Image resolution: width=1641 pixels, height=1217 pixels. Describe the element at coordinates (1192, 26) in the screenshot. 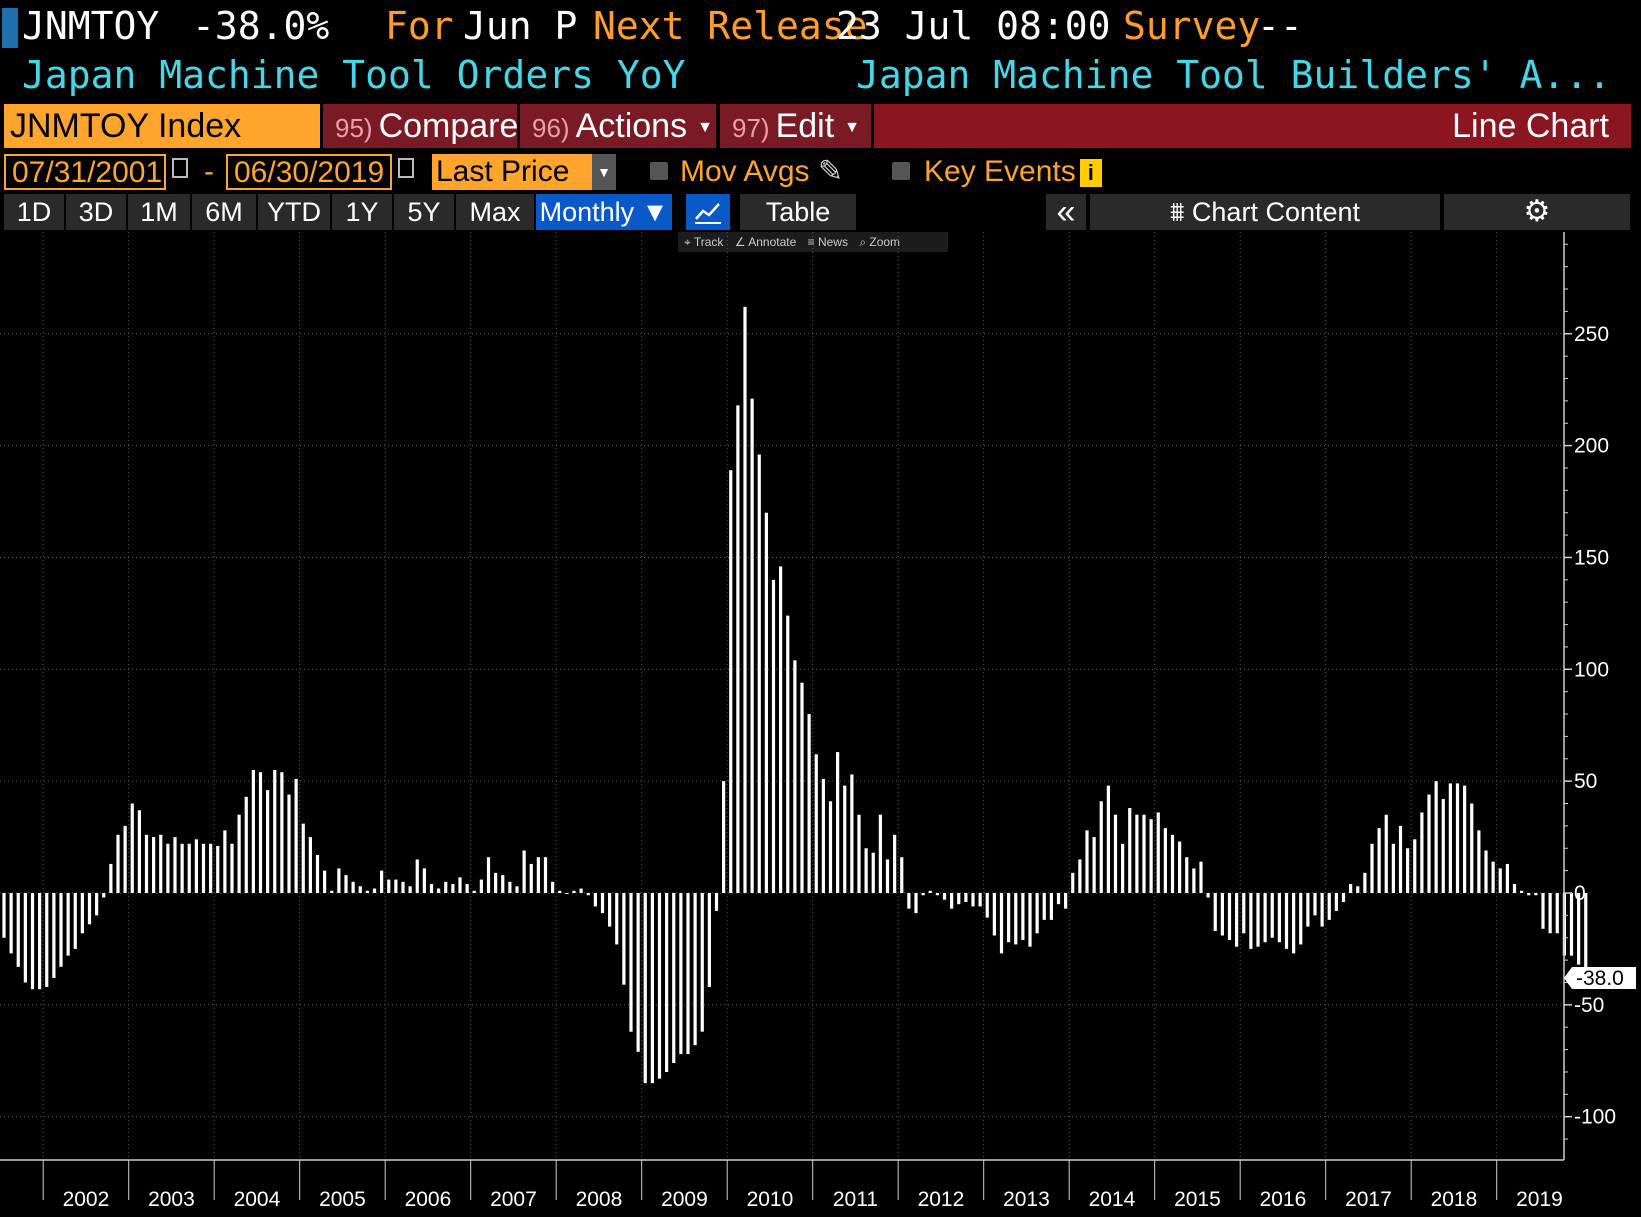

I see `survey-label: Survey` at that location.